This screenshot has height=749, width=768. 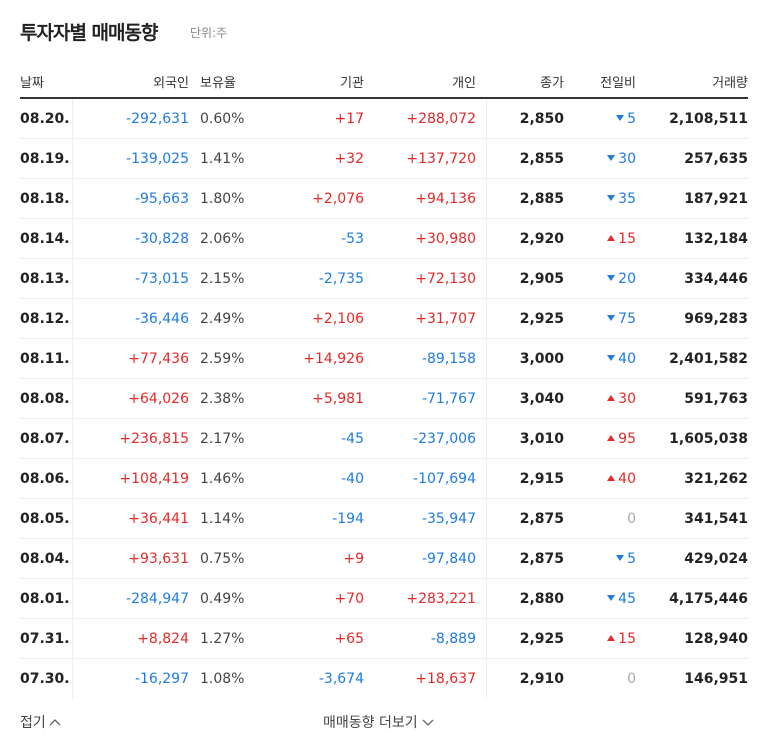 What do you see at coordinates (541, 479) in the screenshot?
I see `close-cell: 2,915` at bounding box center [541, 479].